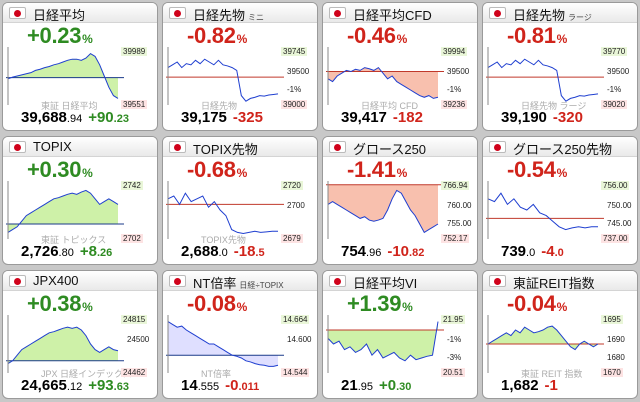 The width and height of the screenshot is (640, 402). I want to click on chart-watermark: 日経平均 CFD, so click(389, 106).